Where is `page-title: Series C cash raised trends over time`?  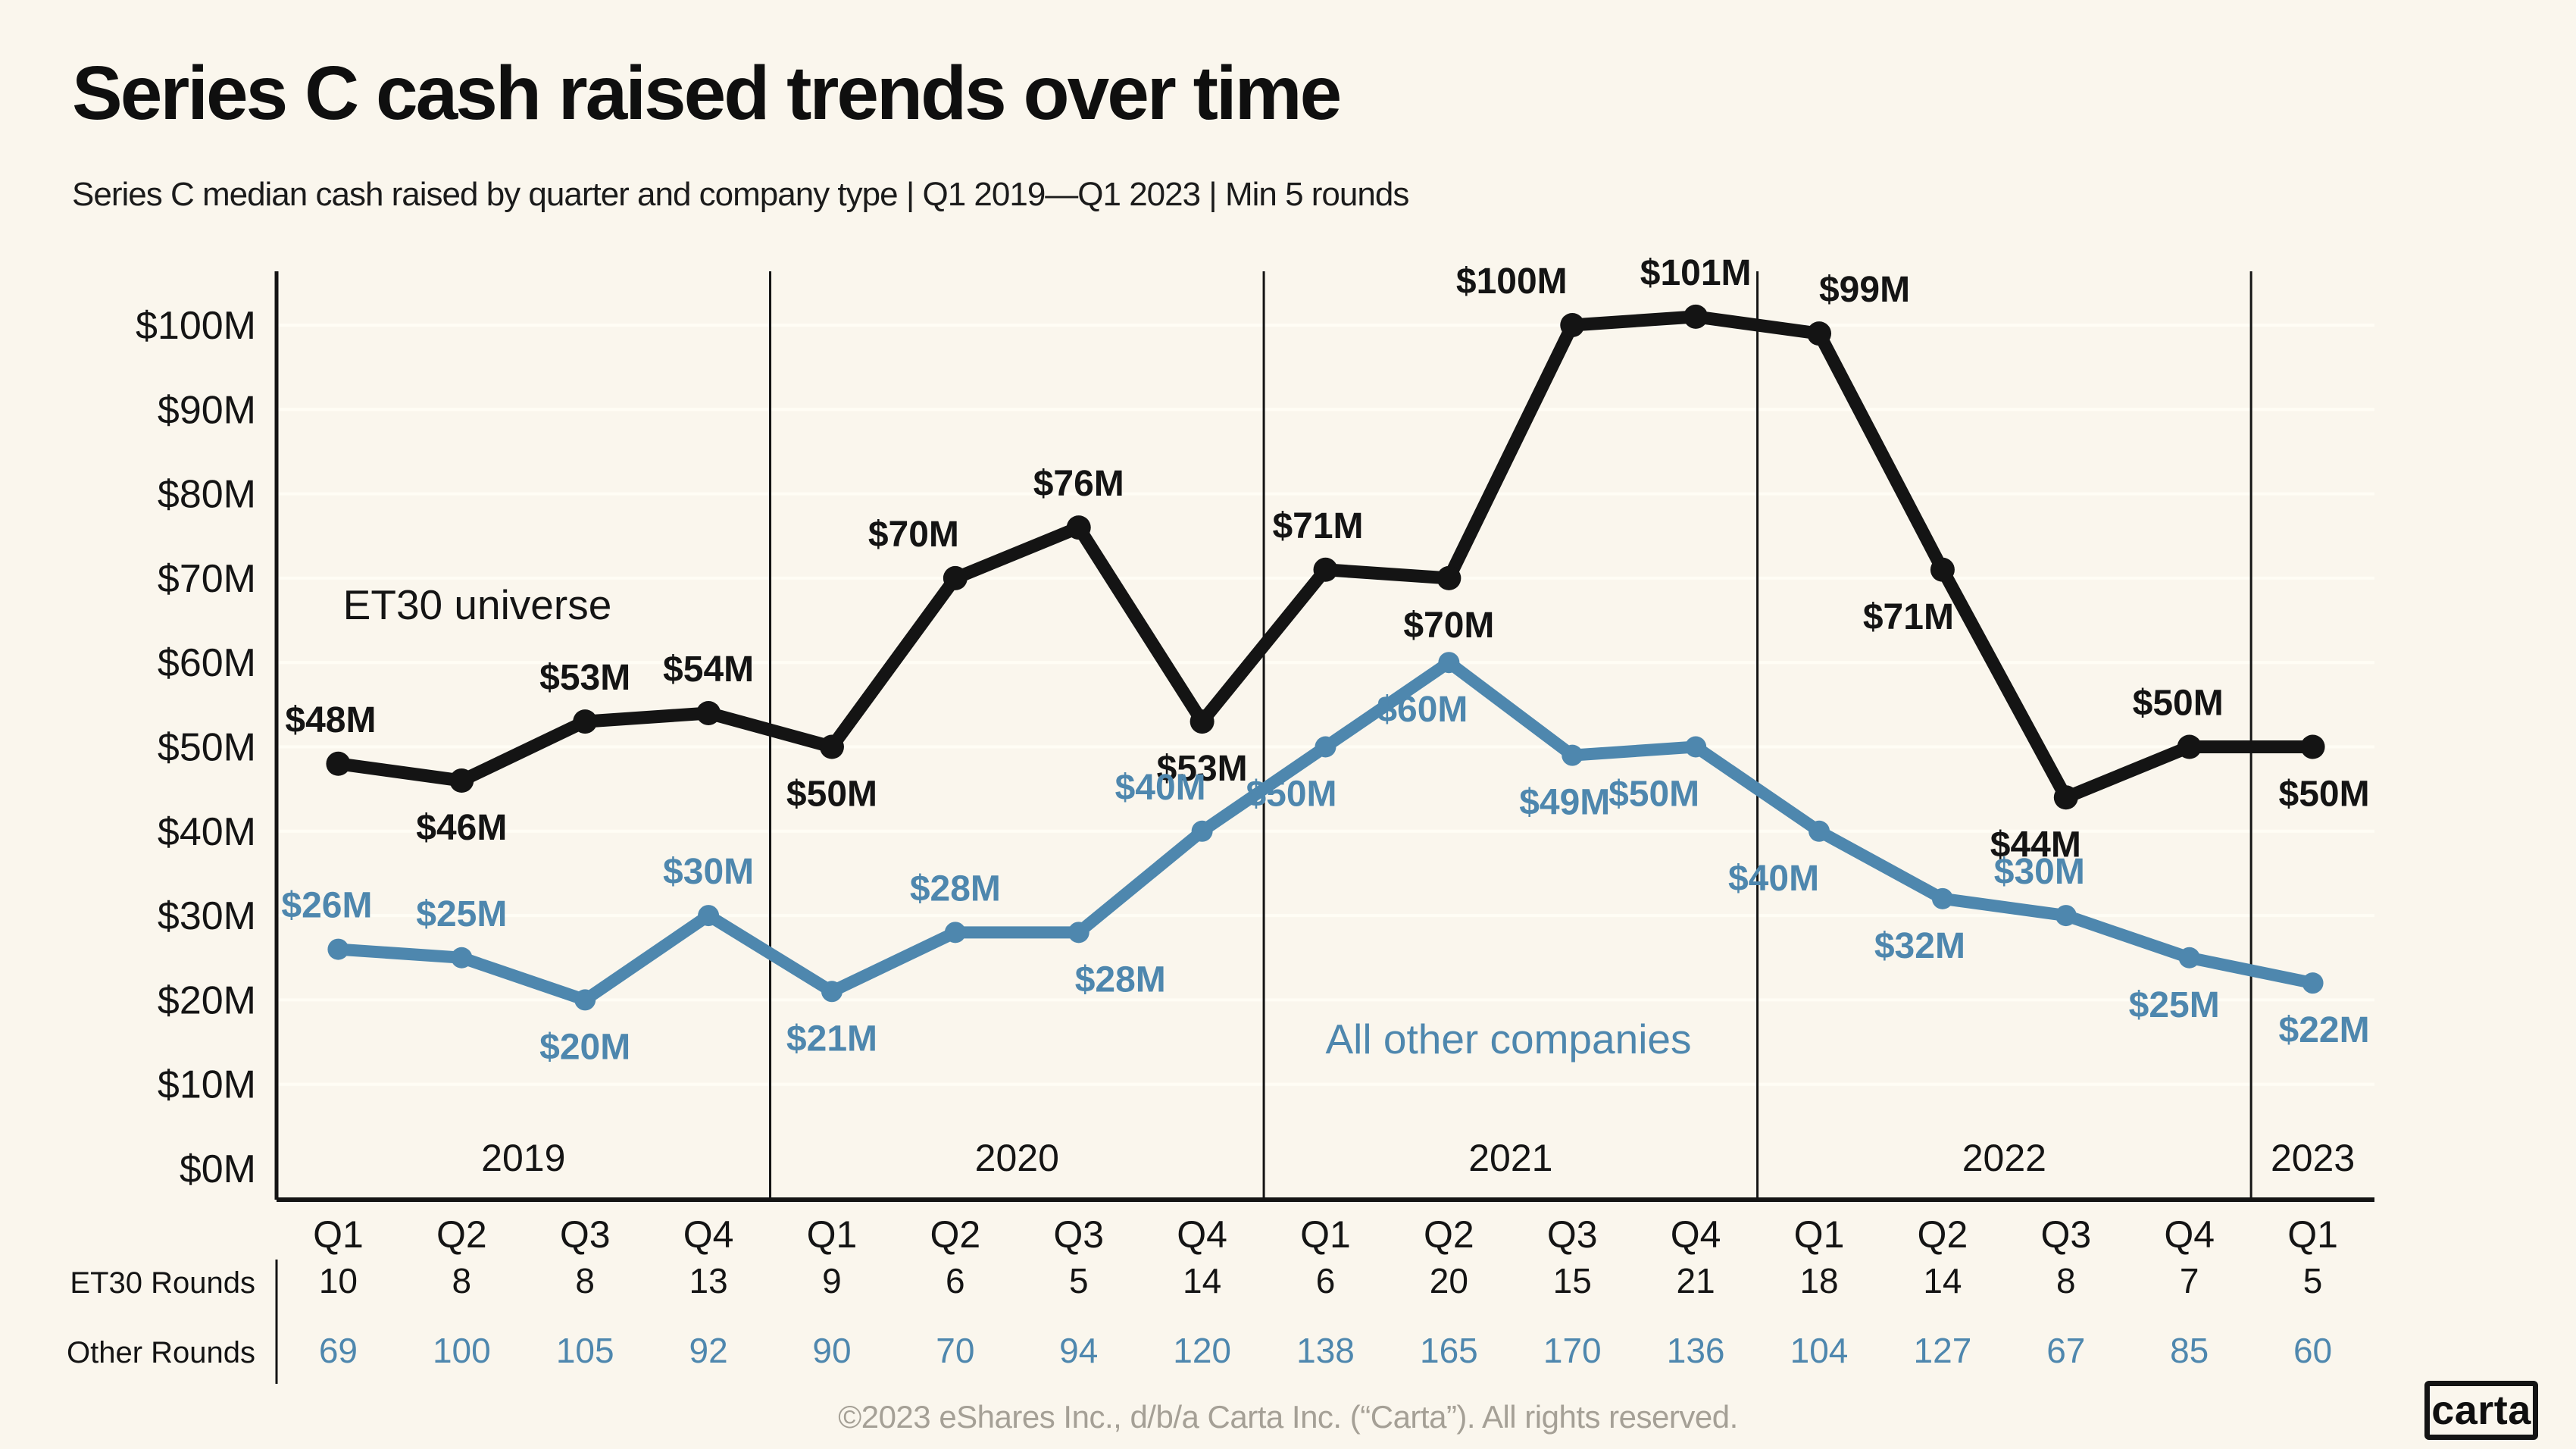
page-title: Series C cash raised trends over time is located at coordinates (707, 94).